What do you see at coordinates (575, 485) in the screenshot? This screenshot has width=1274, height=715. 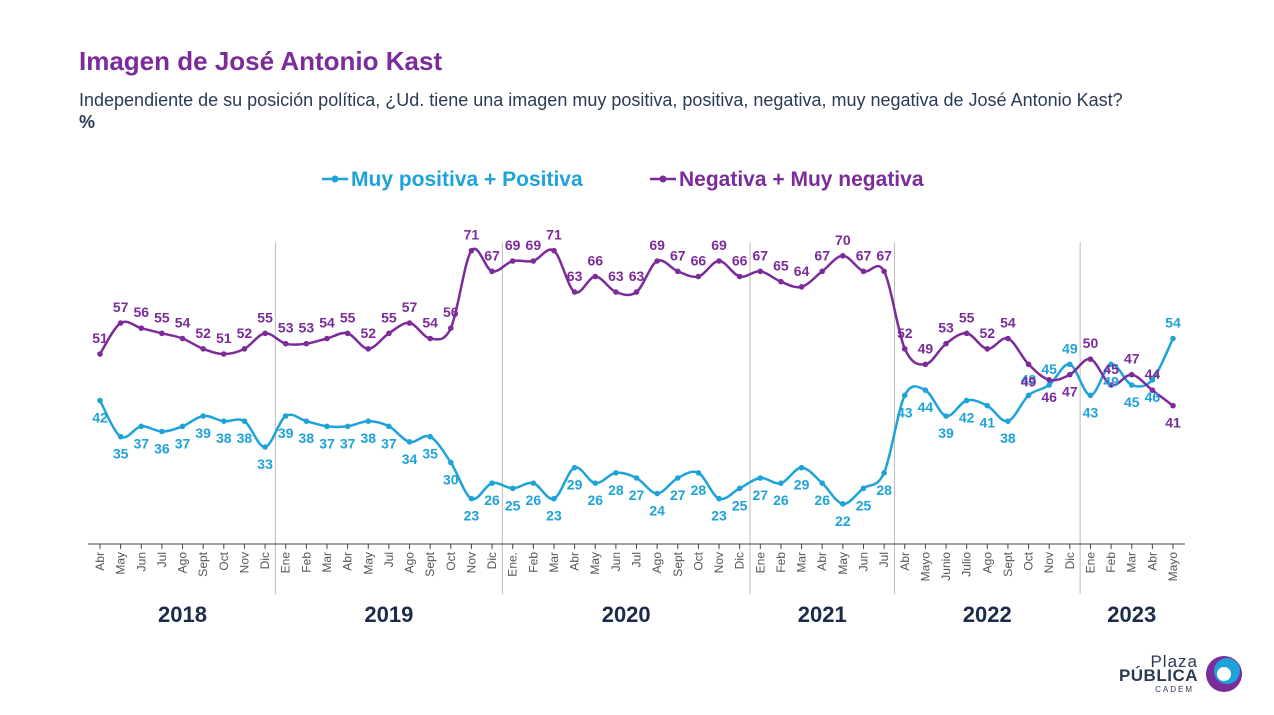 I see `data-label: 29` at bounding box center [575, 485].